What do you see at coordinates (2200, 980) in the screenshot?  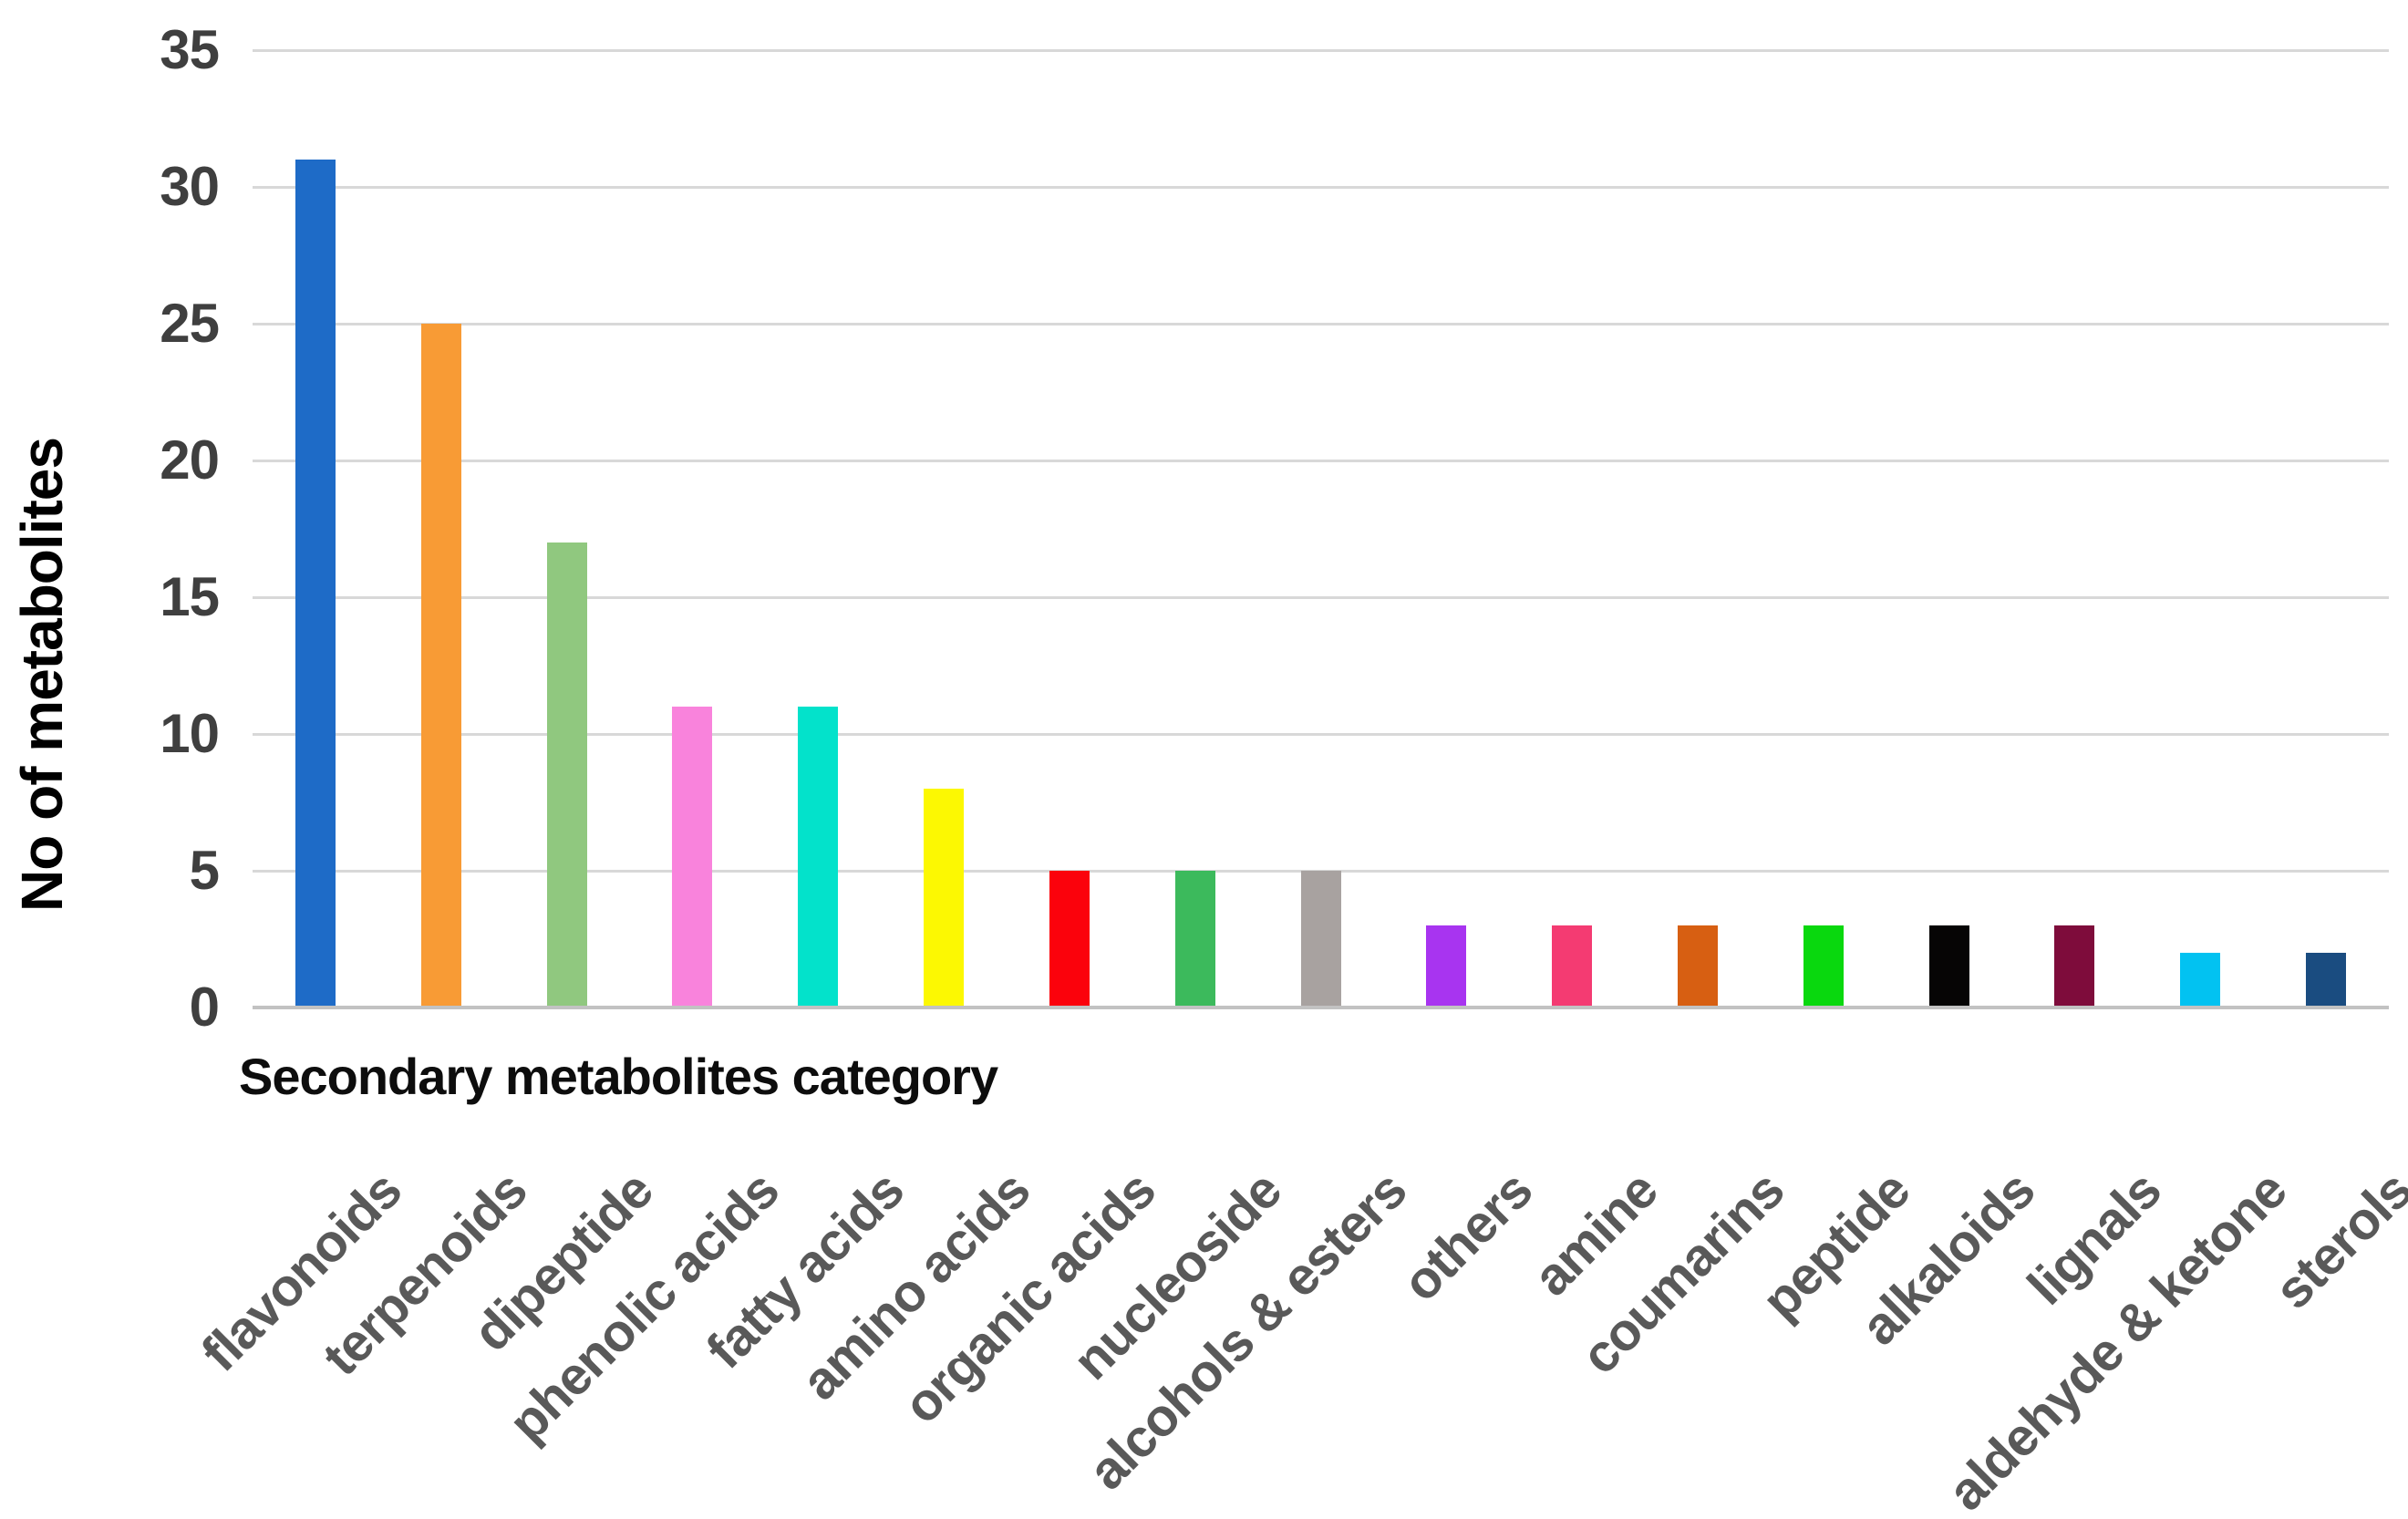 I see `bar-aldehyde-ketone` at bounding box center [2200, 980].